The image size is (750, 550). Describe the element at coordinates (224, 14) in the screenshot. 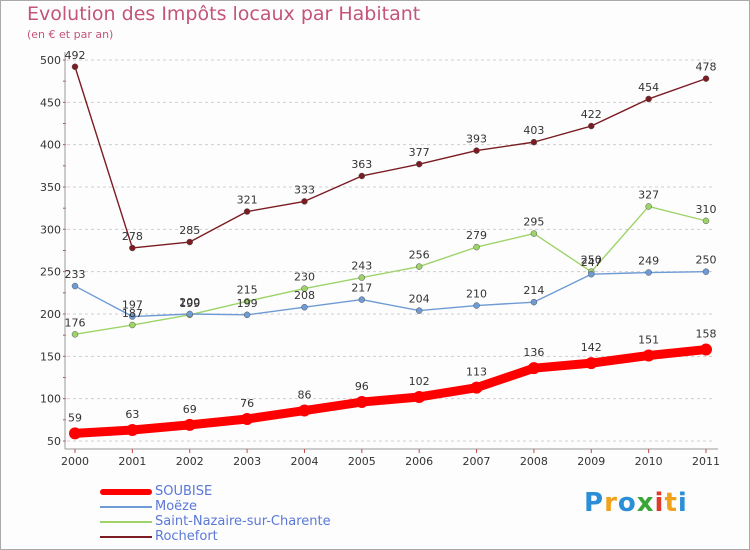

I see `chart-title: Evolution des Impôts locaux par Habitant` at that location.